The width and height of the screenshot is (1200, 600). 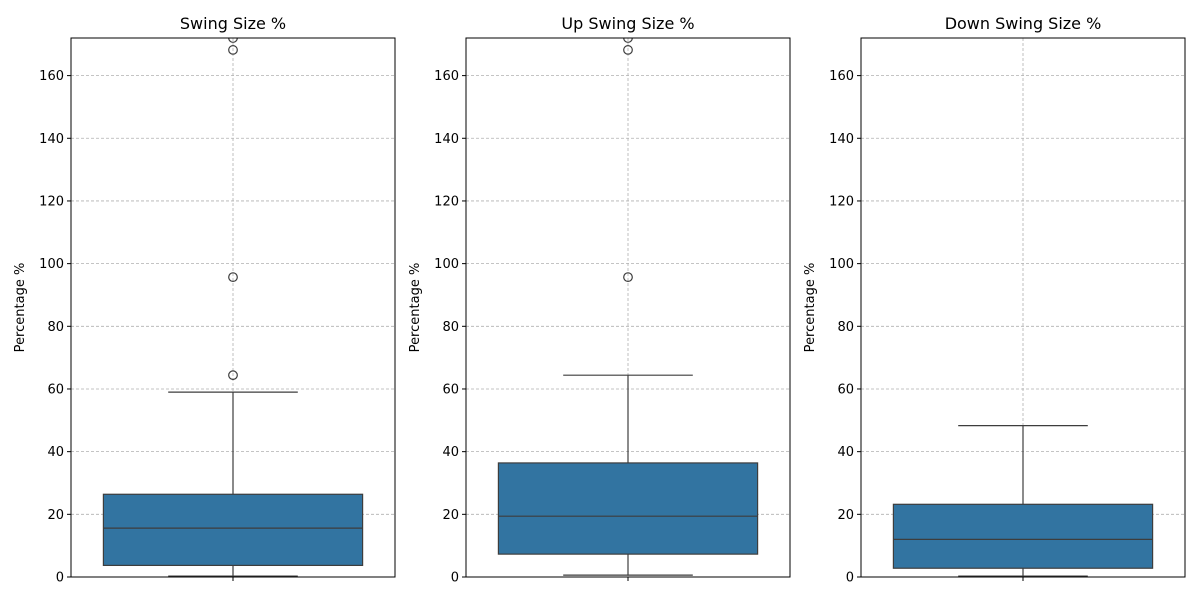 I want to click on chart-title: Down Swing Size %, so click(x=1023, y=23).